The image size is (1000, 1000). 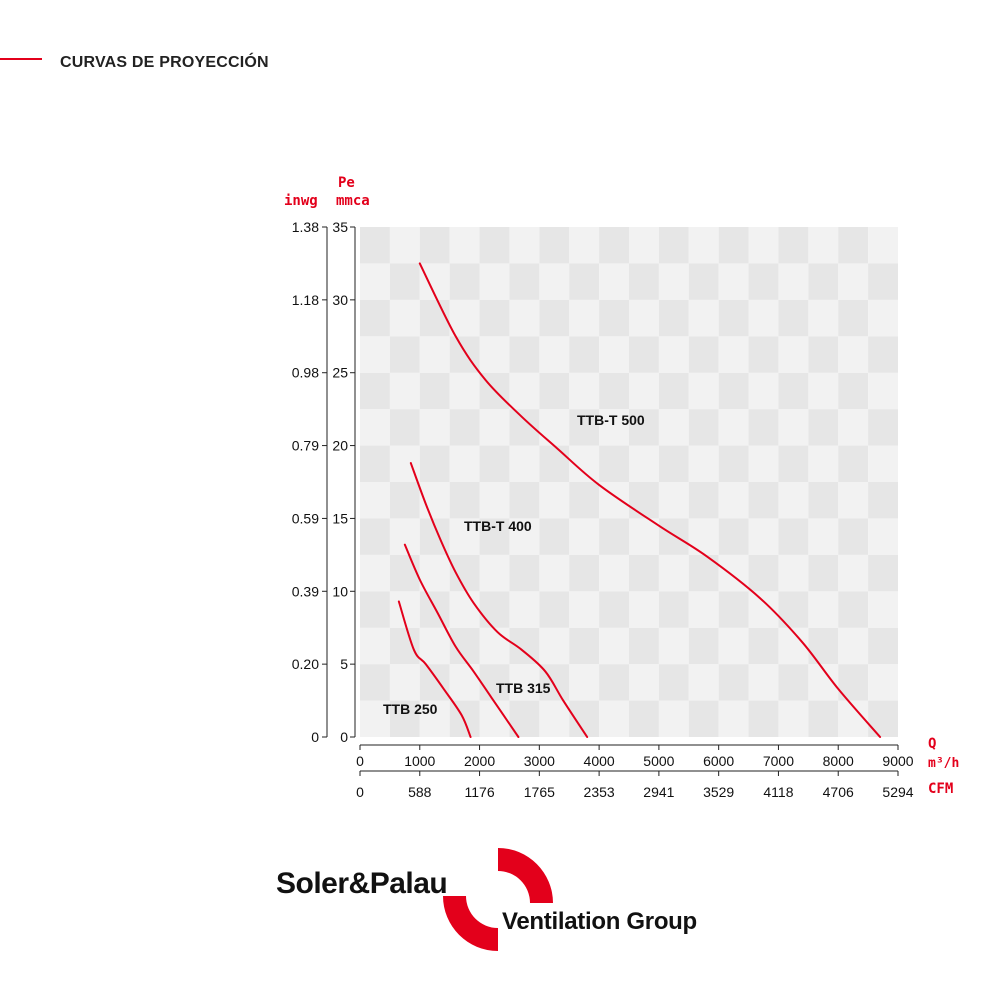 I want to click on curve-label-ttb-250: TTB 250, so click(x=410, y=709).